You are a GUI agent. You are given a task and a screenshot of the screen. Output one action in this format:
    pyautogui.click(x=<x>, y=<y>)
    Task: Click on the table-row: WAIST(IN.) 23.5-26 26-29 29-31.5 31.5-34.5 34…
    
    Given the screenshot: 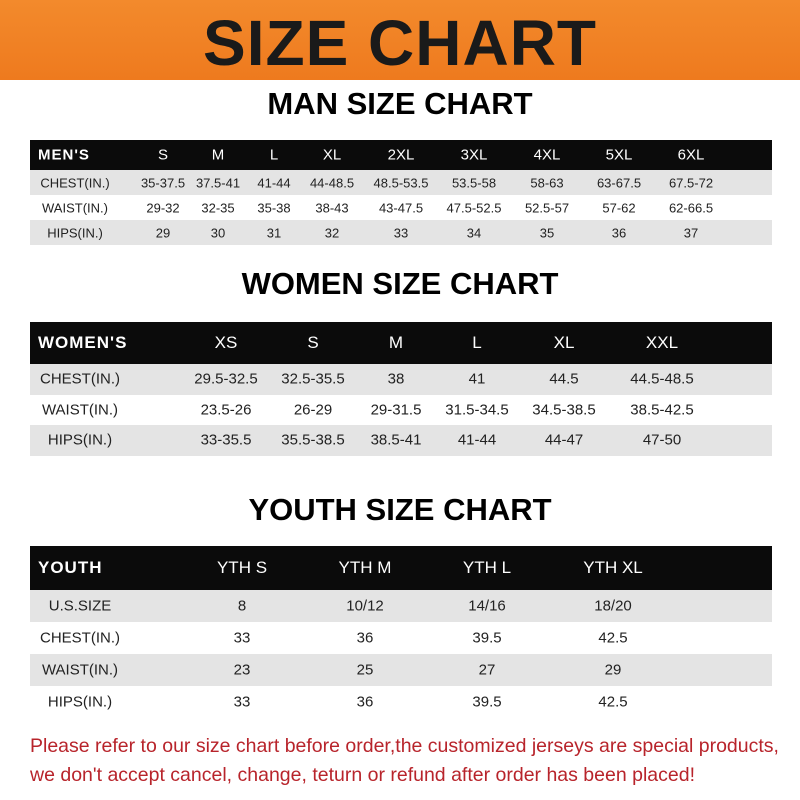 What is the action you would take?
    pyautogui.click(x=401, y=409)
    